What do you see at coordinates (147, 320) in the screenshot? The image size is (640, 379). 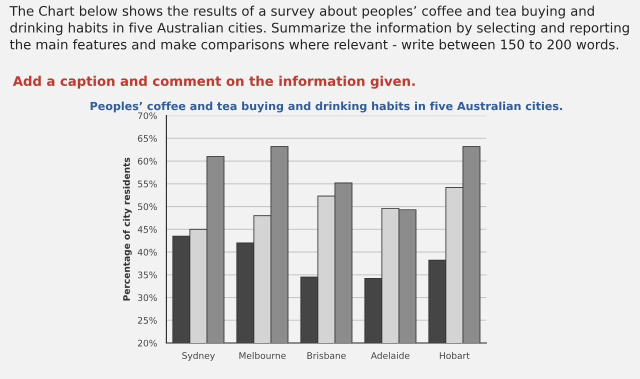 I see `y-tick-label: 25%` at bounding box center [147, 320].